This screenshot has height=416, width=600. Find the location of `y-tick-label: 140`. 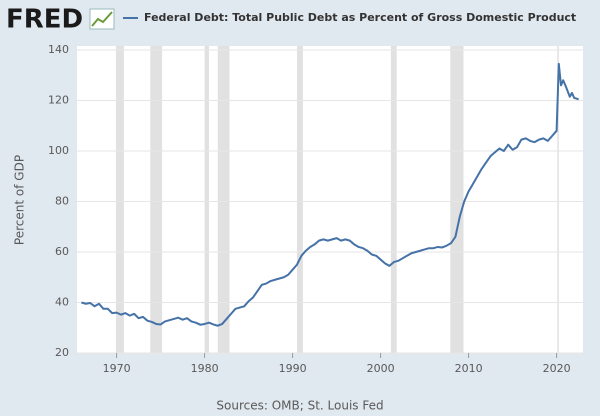

y-tick-label: 140 is located at coordinates (58, 49).